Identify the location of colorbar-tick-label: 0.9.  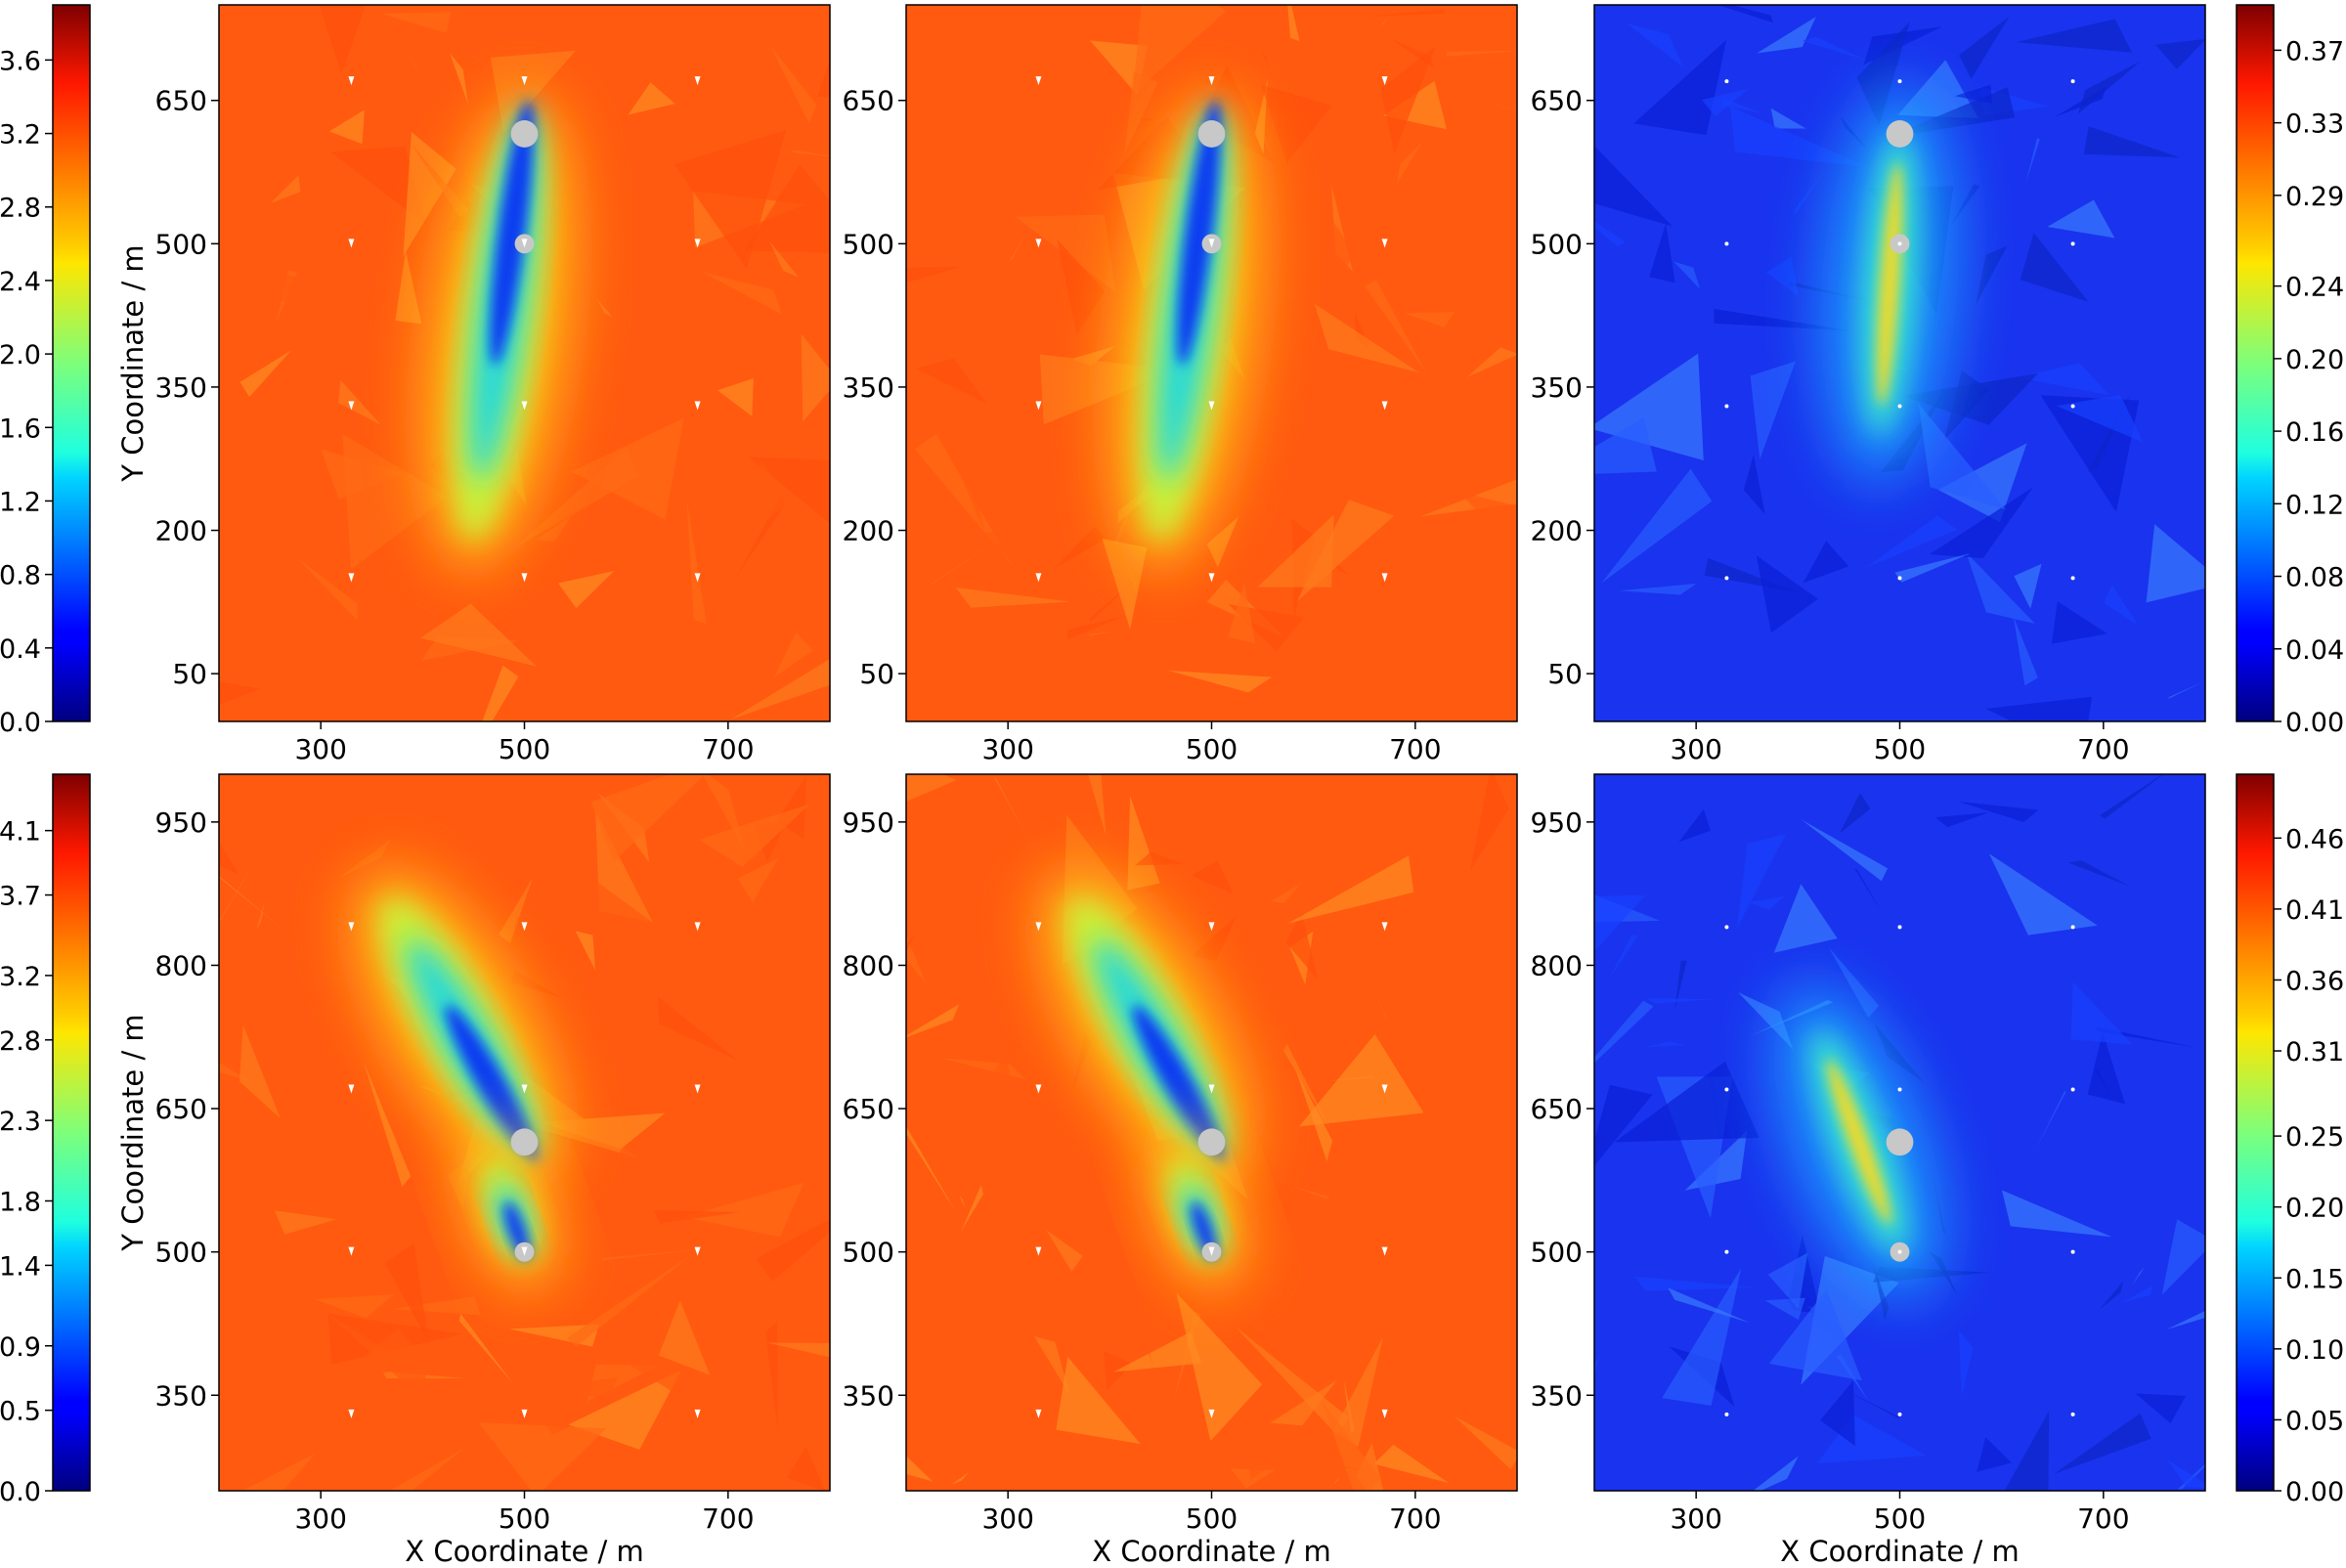
(21, 1348).